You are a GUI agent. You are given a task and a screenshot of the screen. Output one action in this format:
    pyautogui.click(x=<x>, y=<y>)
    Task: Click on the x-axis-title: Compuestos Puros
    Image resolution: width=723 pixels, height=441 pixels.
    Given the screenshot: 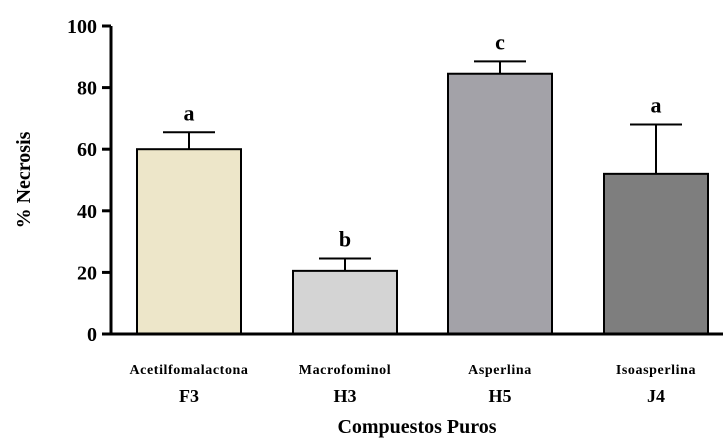 What is the action you would take?
    pyautogui.click(x=416, y=427)
    